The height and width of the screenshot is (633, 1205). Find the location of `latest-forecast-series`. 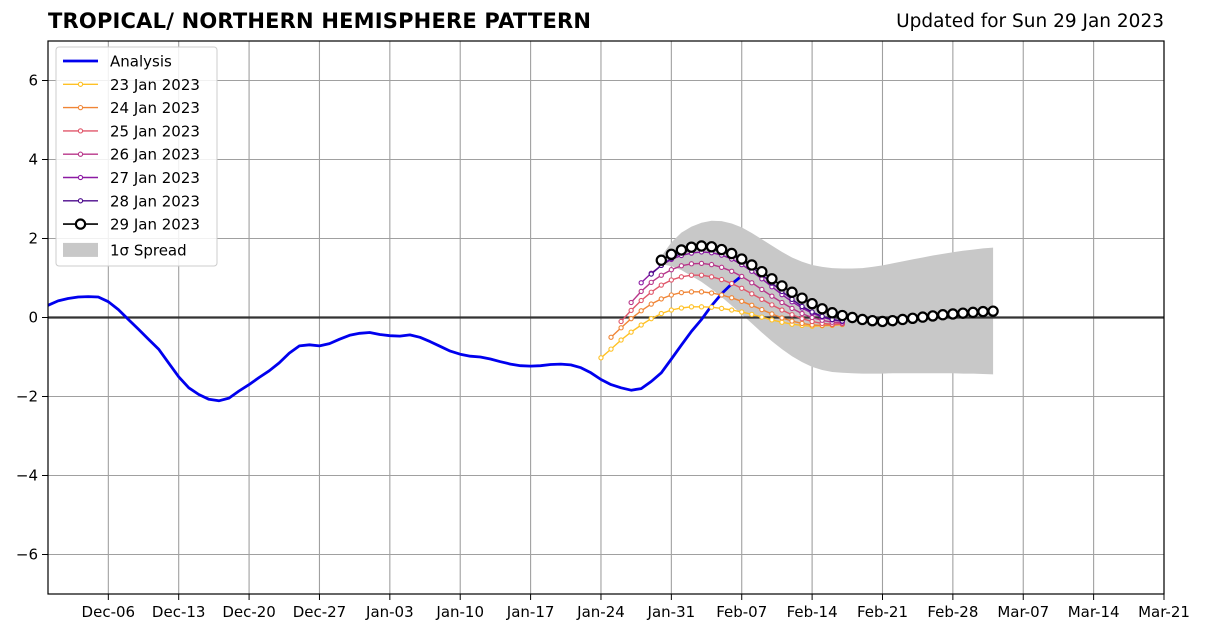

latest-forecast-series is located at coordinates (827, 284).